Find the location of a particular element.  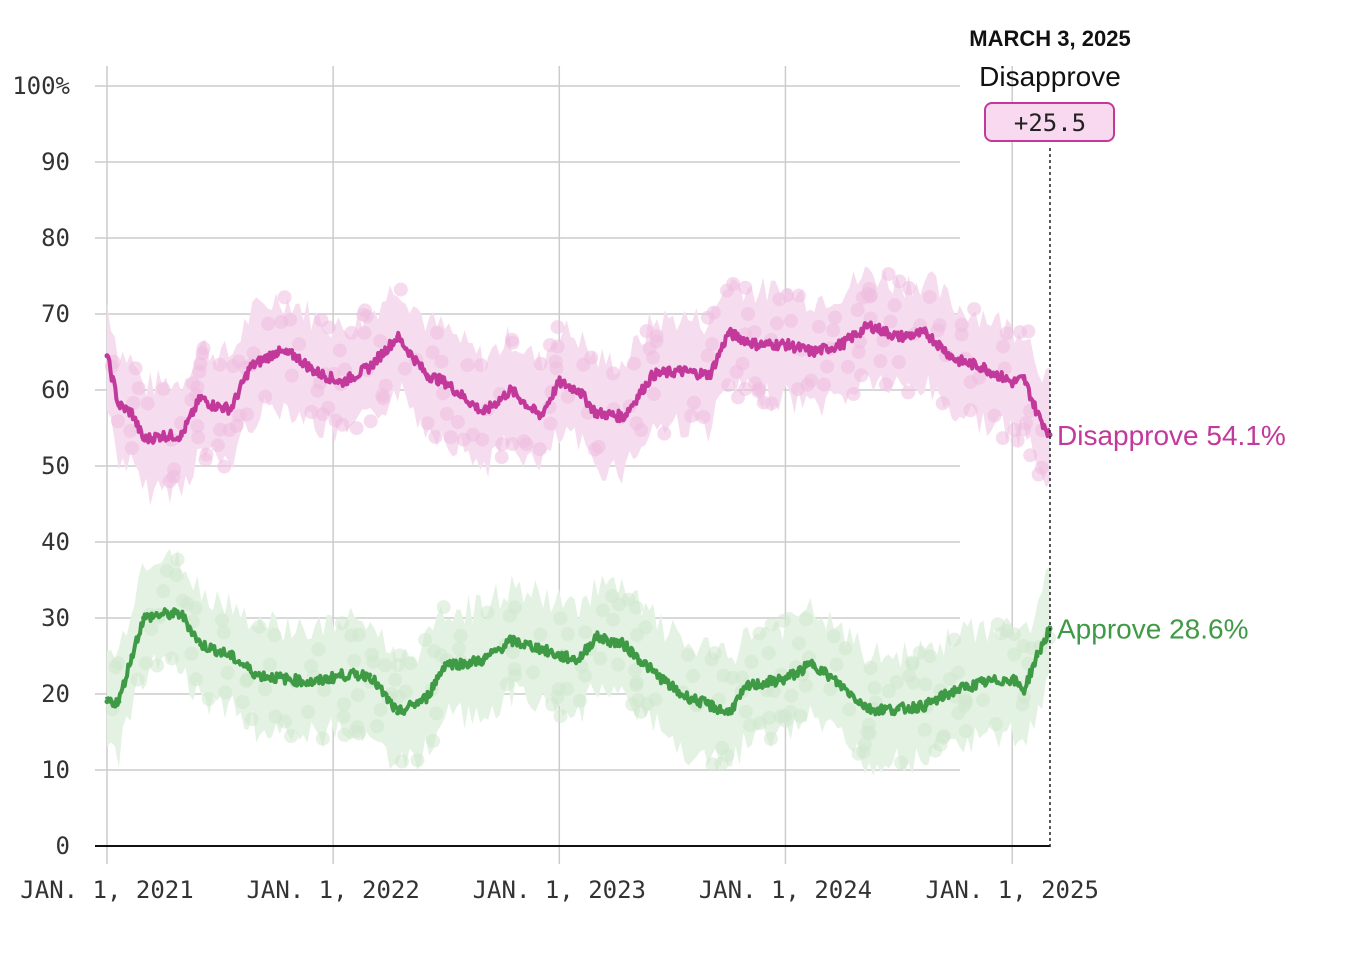

y-tick-label: 60 is located at coordinates (55, 390).